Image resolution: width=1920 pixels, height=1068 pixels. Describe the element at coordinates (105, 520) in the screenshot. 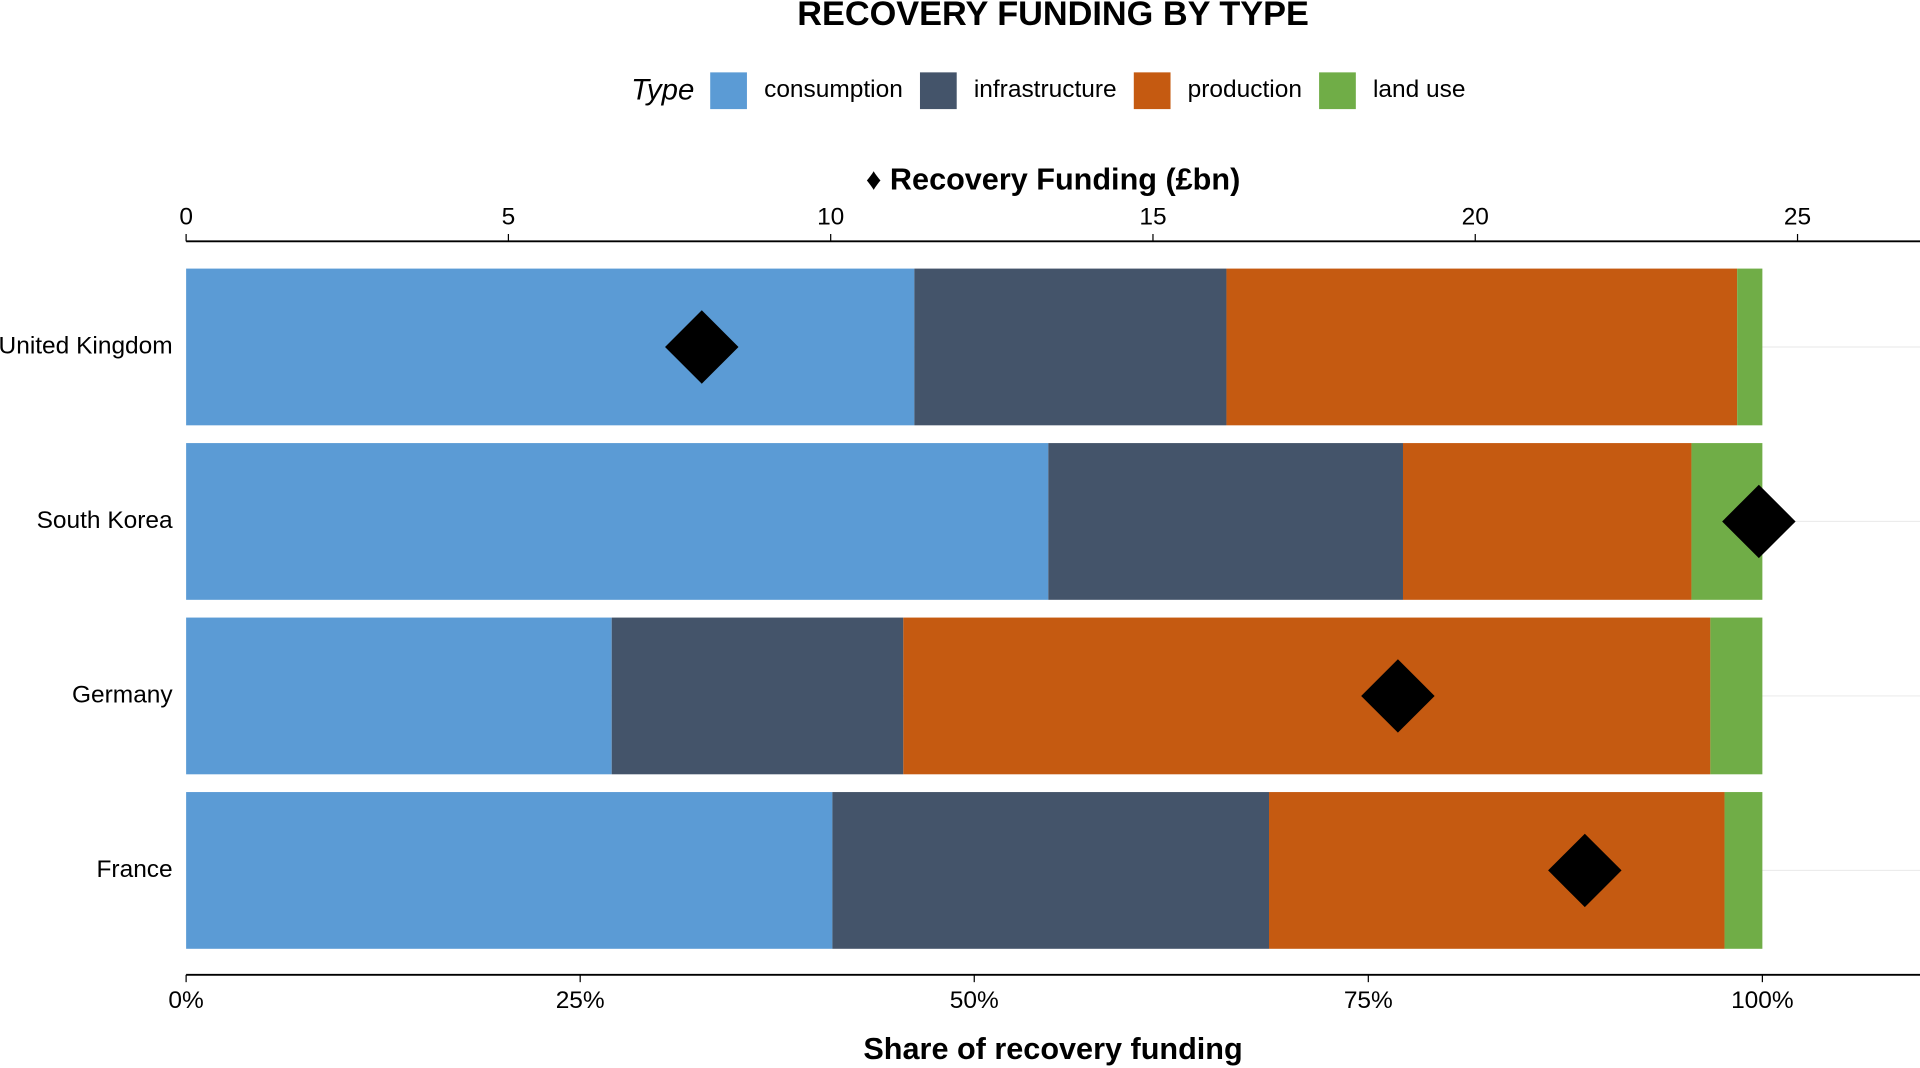

I see `y-tick-label: South Korea` at that location.